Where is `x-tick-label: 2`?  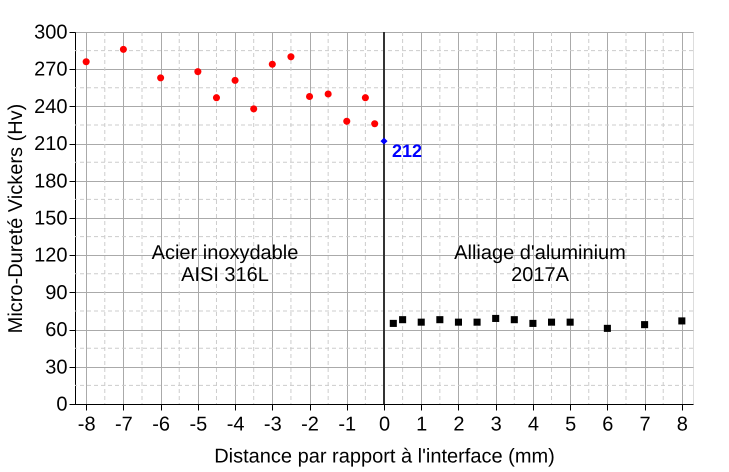
x-tick-label: 2 is located at coordinates (459, 425).